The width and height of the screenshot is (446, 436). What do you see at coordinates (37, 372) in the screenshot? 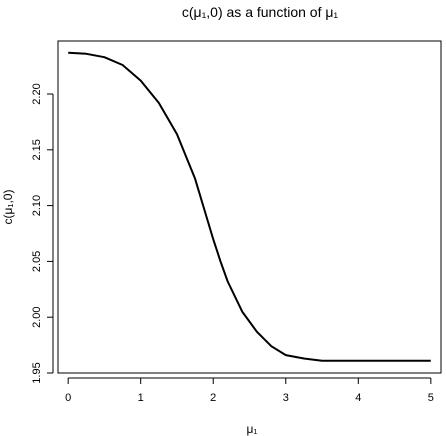
I see `y-tick-label: 1.95` at bounding box center [37, 372].